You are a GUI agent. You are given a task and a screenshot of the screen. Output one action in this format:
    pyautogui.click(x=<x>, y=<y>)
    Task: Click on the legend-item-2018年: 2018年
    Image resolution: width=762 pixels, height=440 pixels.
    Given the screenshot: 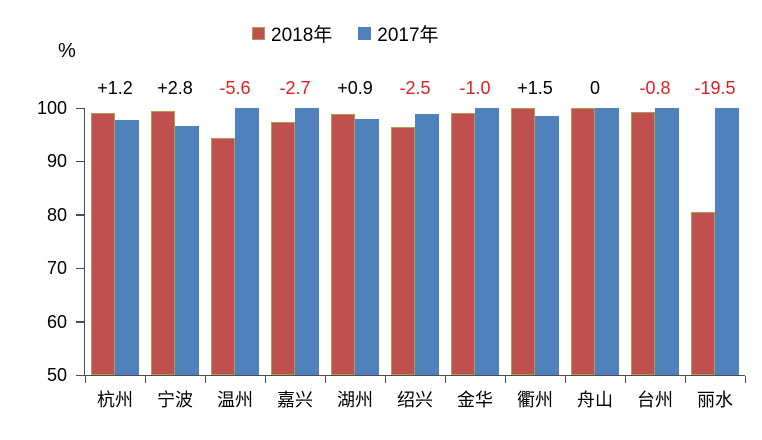 What is the action you would take?
    pyautogui.click(x=292, y=33)
    